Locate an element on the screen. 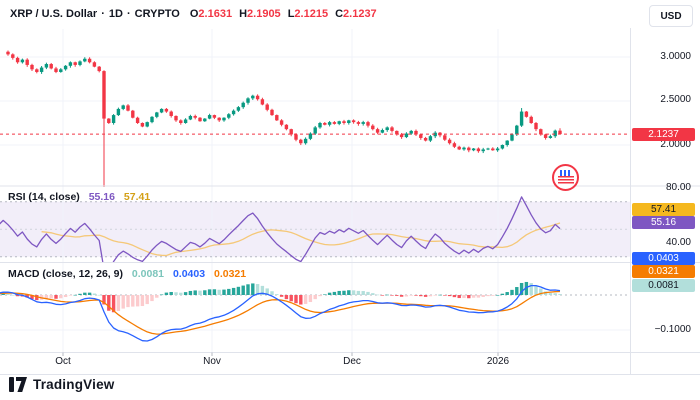 The image size is (700, 400). low-label: L is located at coordinates (291, 14).